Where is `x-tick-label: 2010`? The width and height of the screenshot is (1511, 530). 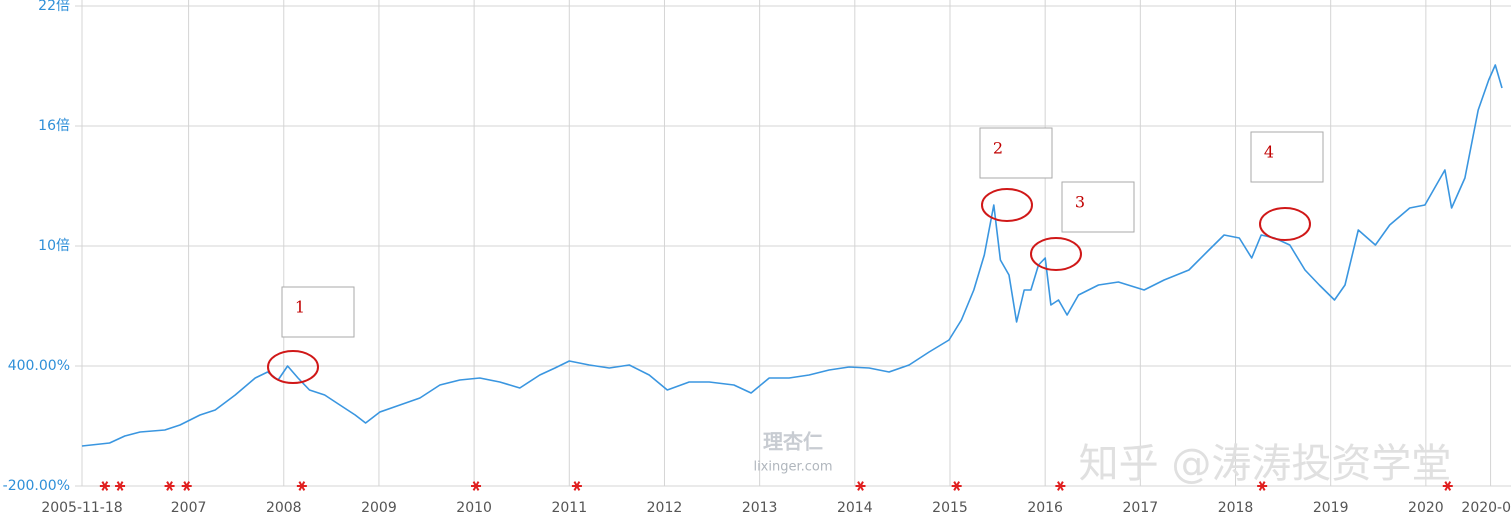
x-tick-label: 2010 is located at coordinates (474, 508).